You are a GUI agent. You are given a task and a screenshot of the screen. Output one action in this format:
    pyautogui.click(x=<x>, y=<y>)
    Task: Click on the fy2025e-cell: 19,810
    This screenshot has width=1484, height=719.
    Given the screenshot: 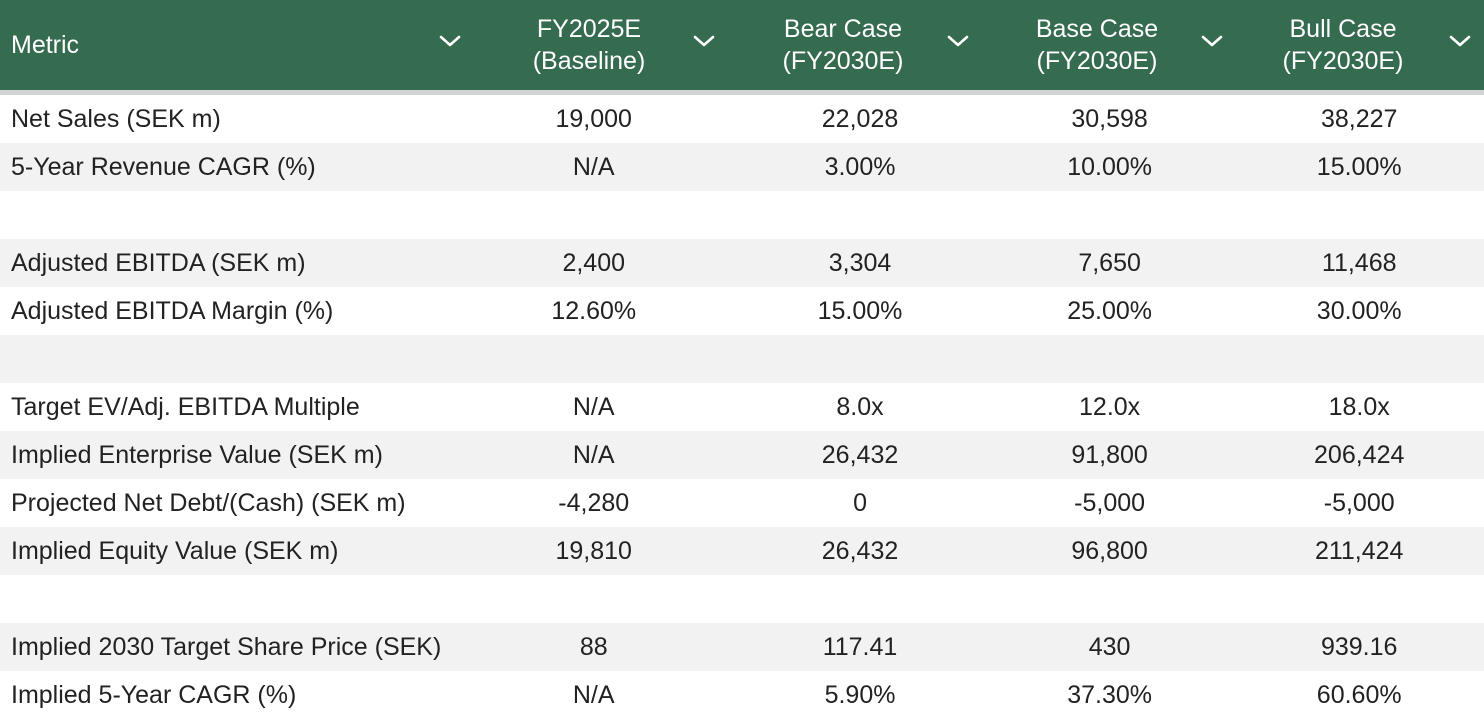 What is the action you would take?
    pyautogui.click(x=593, y=550)
    